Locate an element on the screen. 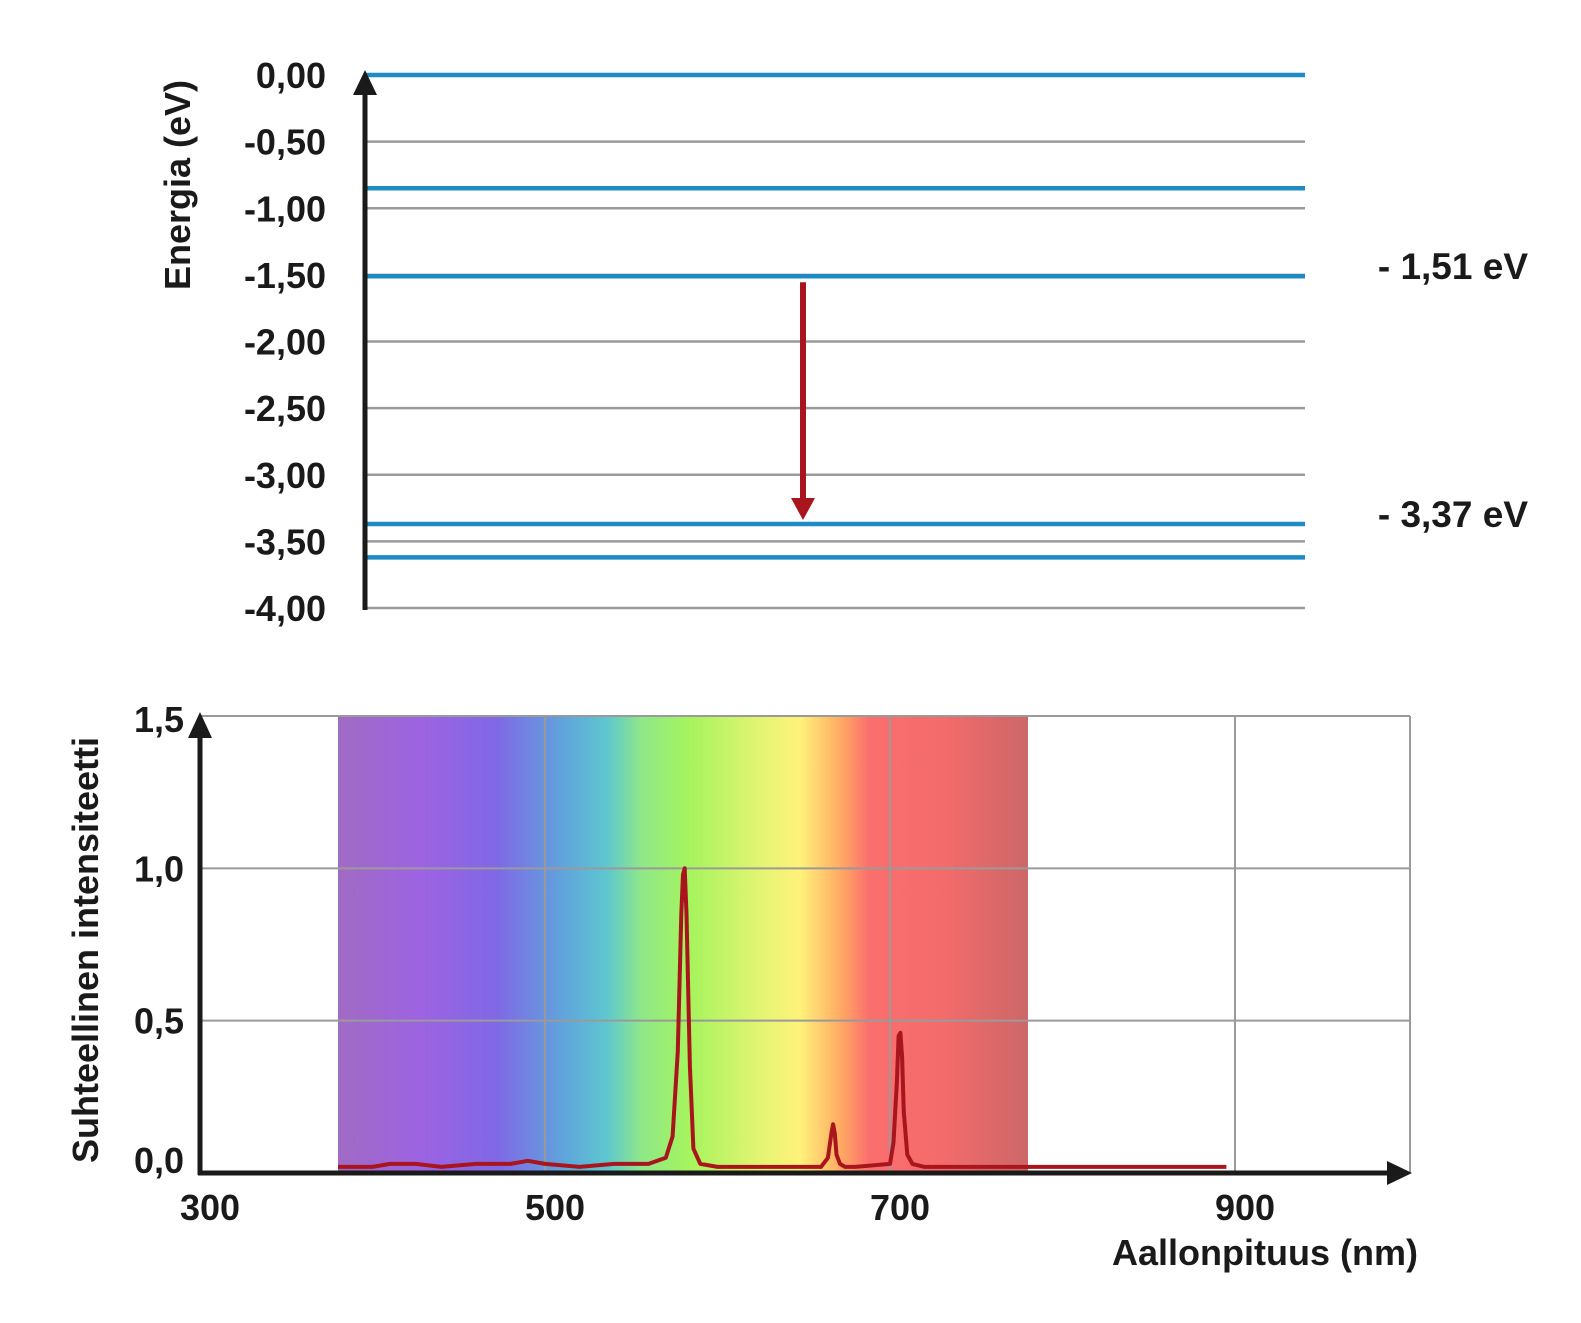 This screenshot has width=1581, height=1323. energy-tick-label: -3,00 is located at coordinates (285, 475).